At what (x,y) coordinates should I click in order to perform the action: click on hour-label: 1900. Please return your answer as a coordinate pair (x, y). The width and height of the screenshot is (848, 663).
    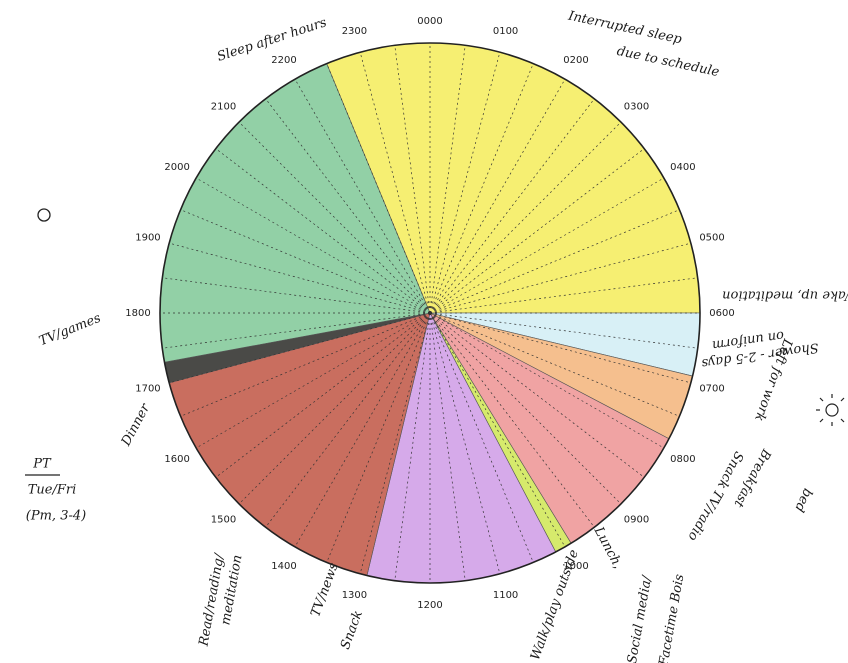
    Looking at the image, I should click on (147, 237).